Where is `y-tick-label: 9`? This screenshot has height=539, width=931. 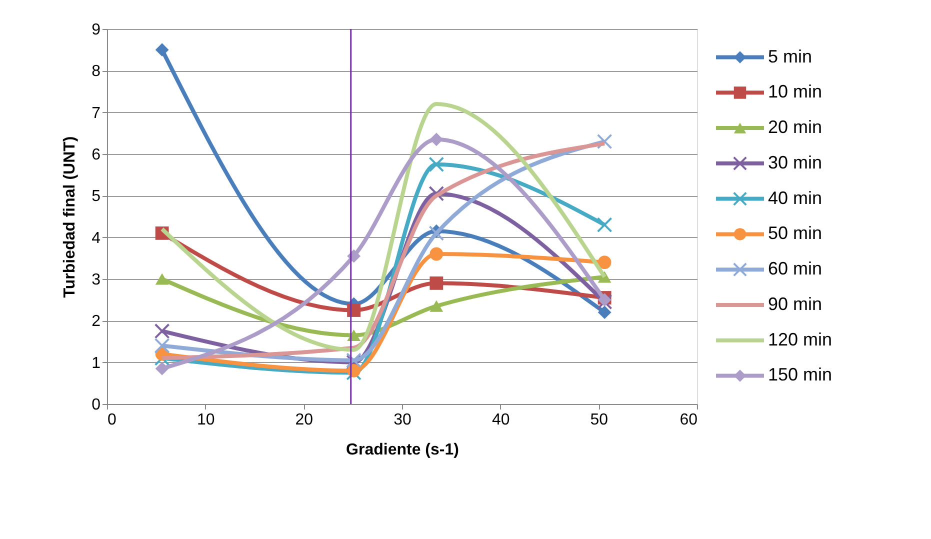 y-tick-label: 9 is located at coordinates (96, 30).